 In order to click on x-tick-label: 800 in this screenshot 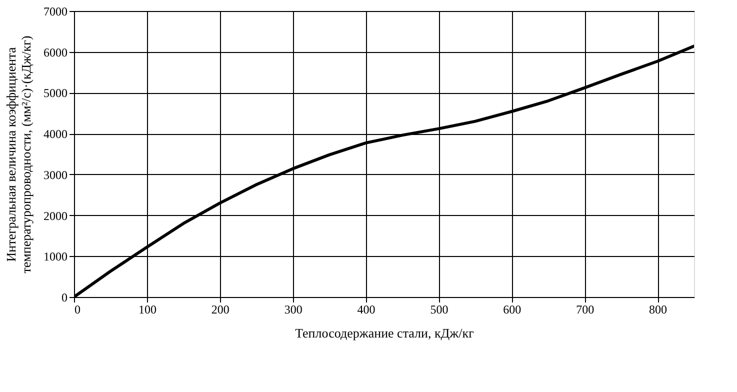, I will do `click(658, 309)`.